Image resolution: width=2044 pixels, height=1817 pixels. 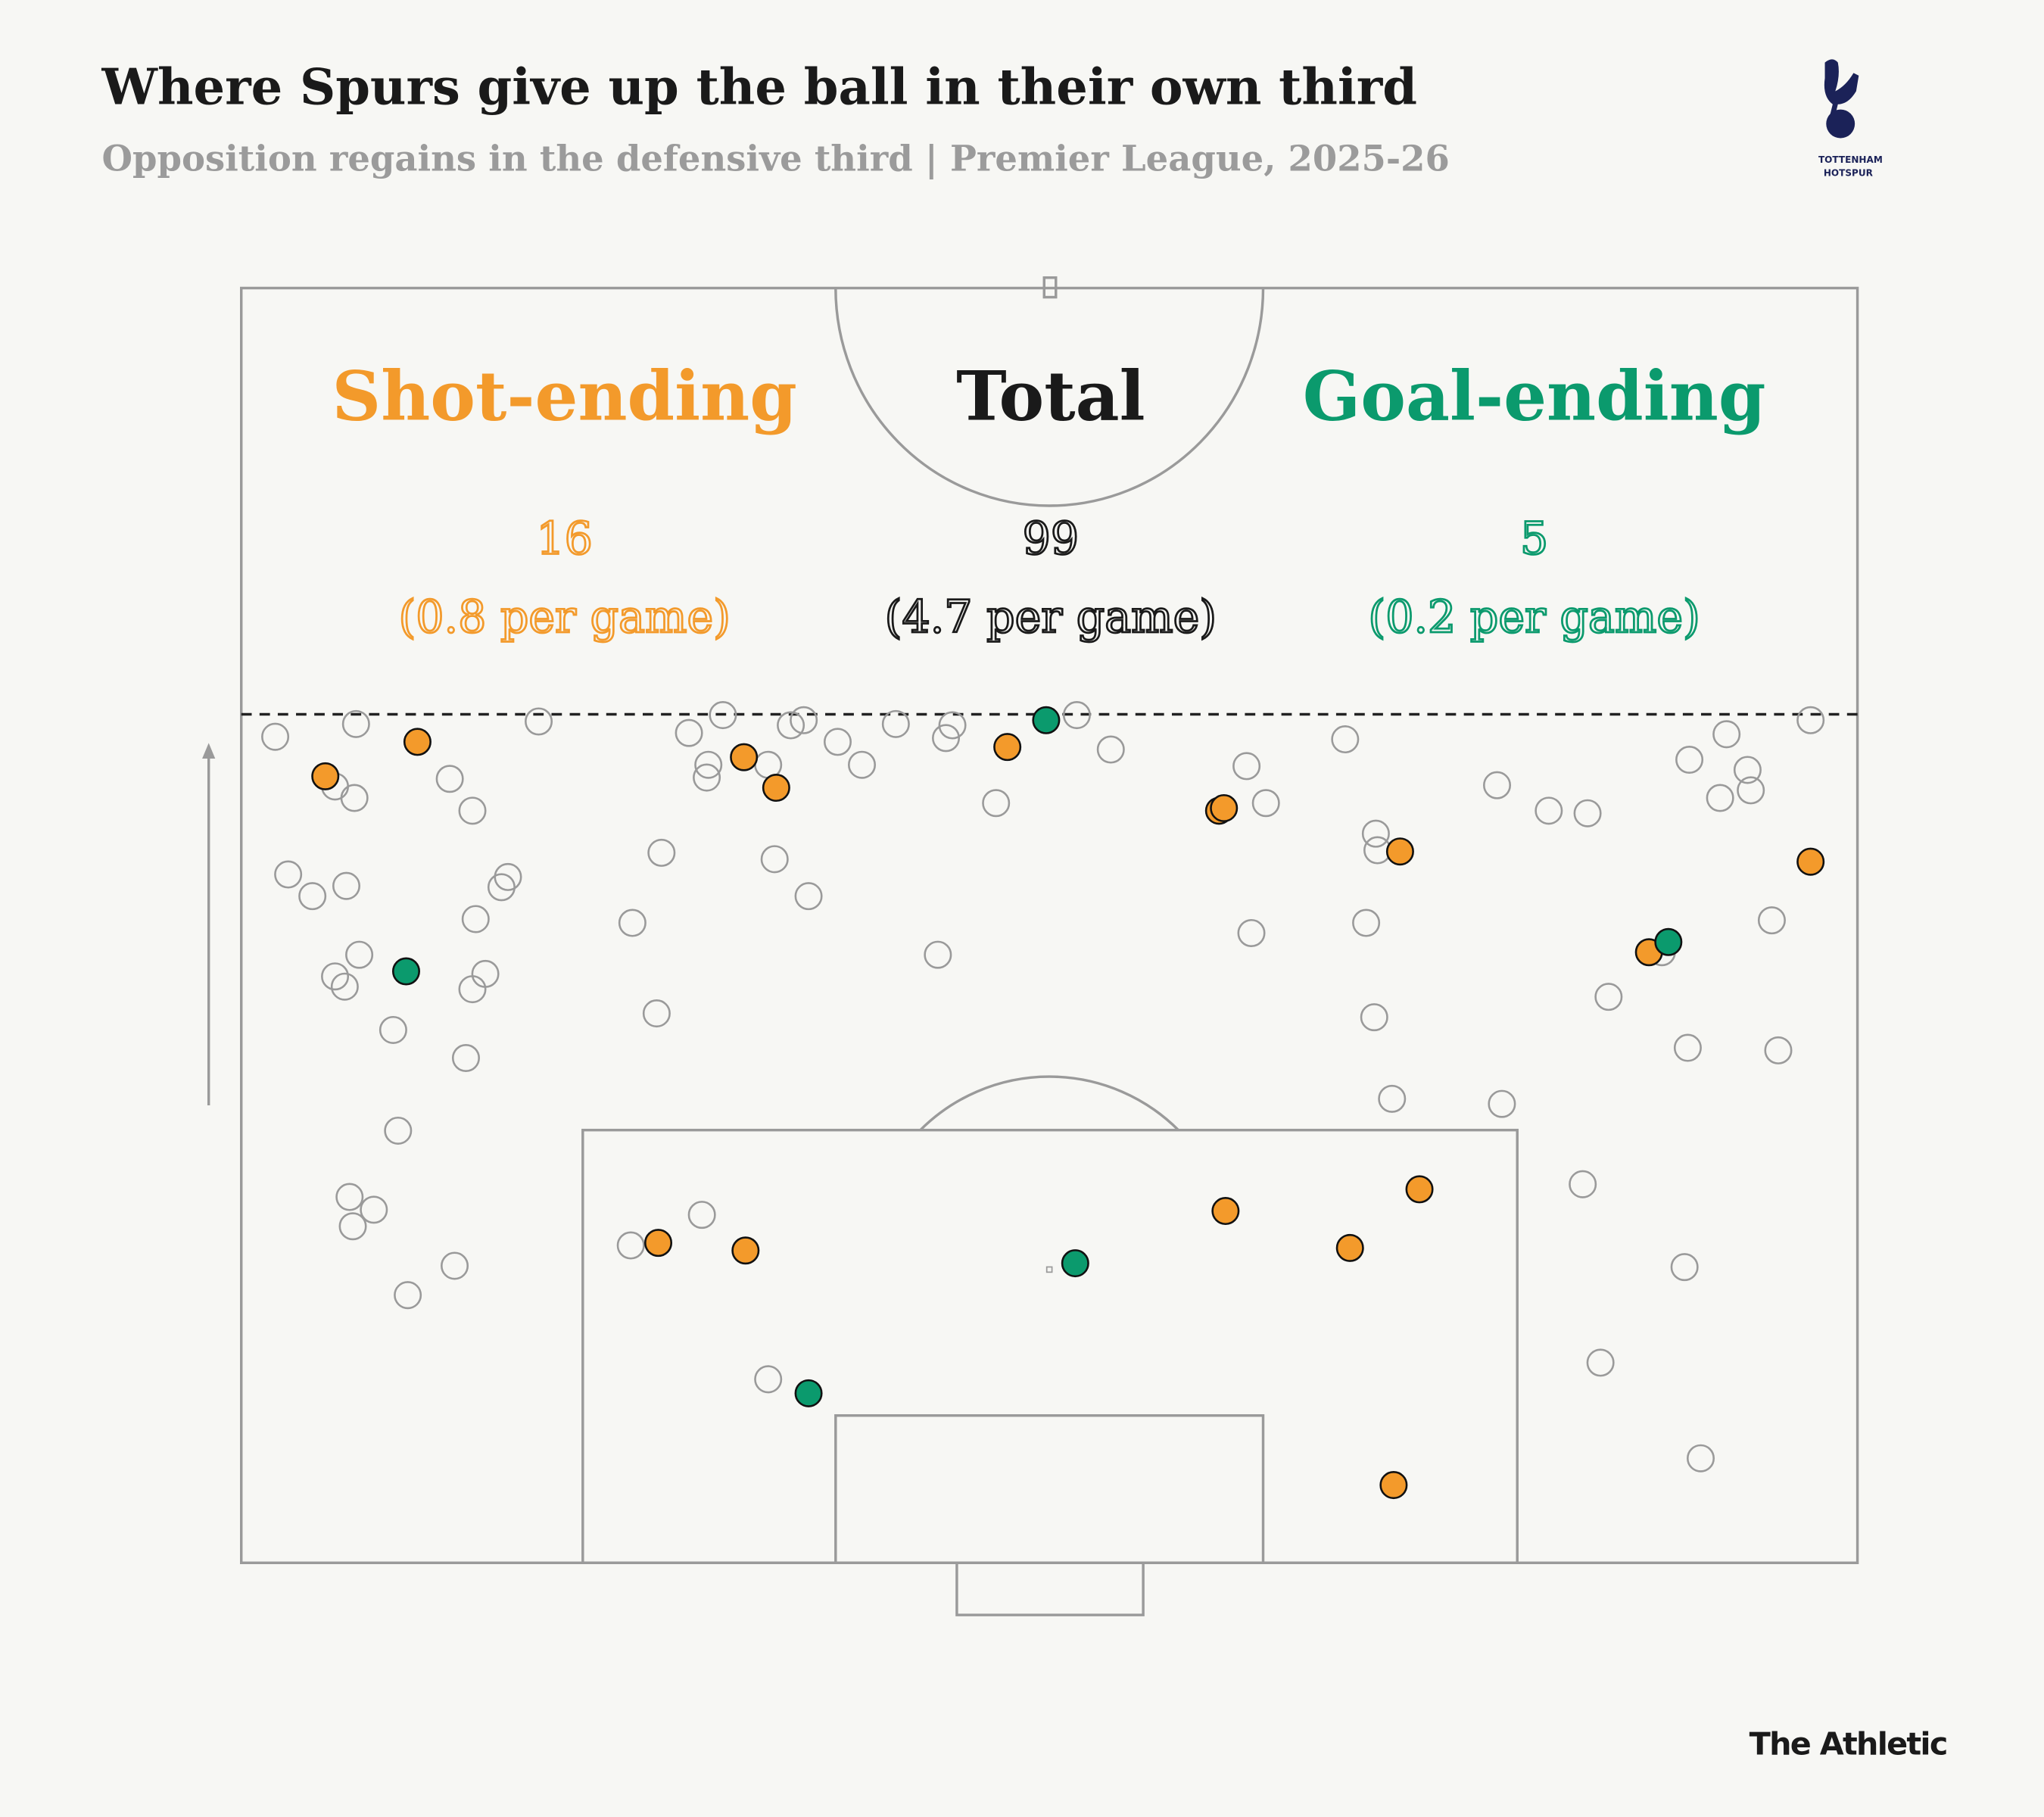 I want to click on total-count: 99, so click(x=1051, y=539).